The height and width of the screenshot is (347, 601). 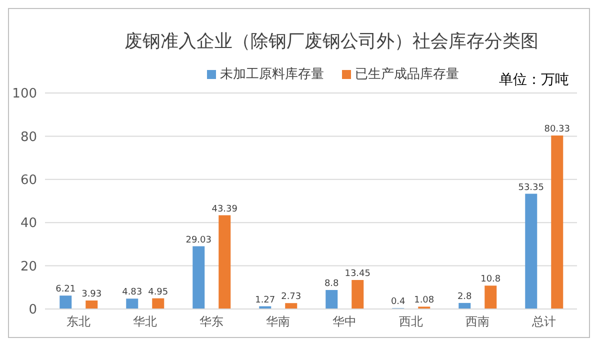 What do you see at coordinates (543, 321) in the screenshot?
I see `x-tick-label: 总计` at bounding box center [543, 321].